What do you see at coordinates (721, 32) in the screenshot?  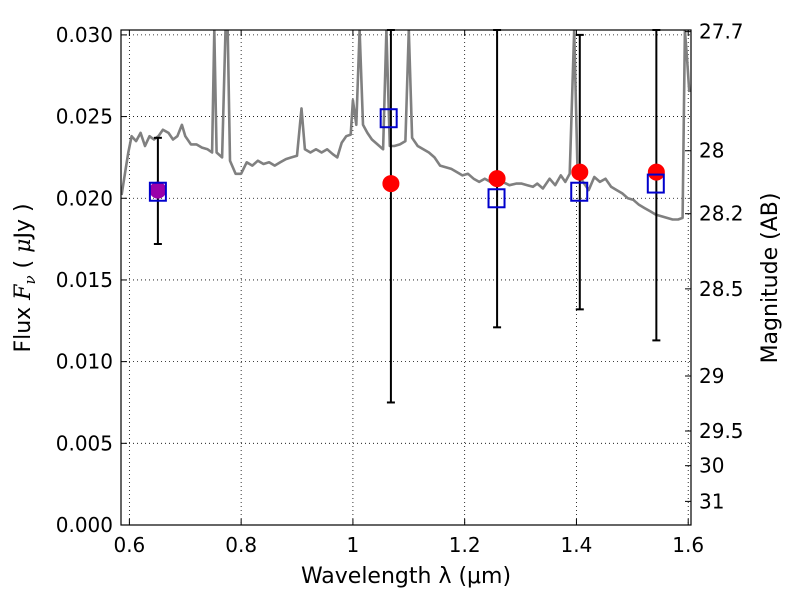 I see `magnitude-tick-label: 27.7` at bounding box center [721, 32].